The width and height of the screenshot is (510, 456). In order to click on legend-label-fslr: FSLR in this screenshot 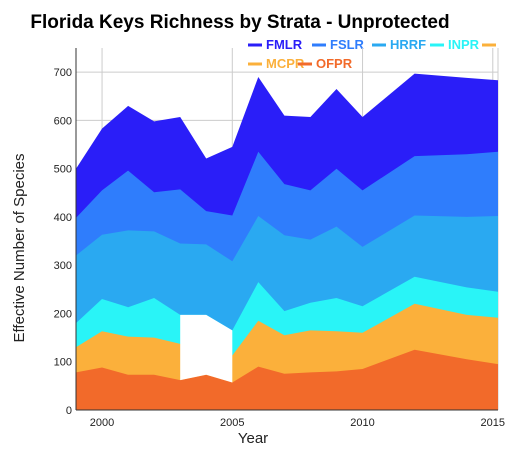, I will do `click(347, 44)`.